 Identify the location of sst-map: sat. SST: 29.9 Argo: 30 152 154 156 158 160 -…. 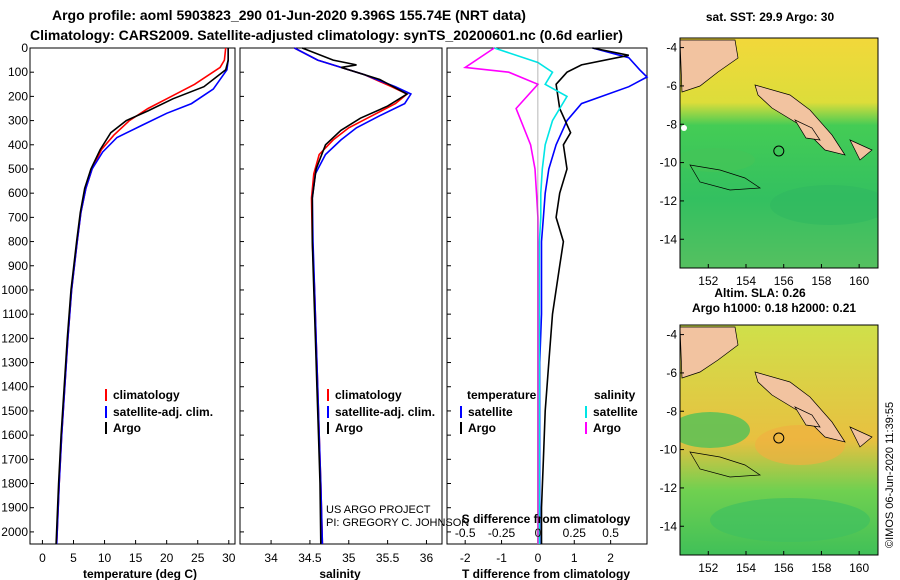
(769, 149).